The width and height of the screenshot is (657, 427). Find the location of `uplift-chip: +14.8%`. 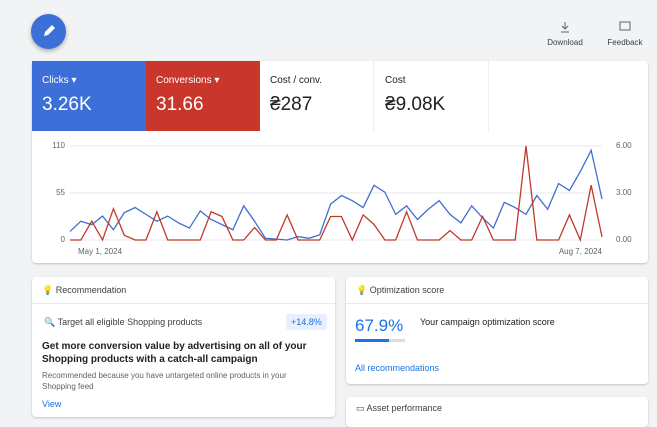

uplift-chip: +14.8% is located at coordinates (306, 322).